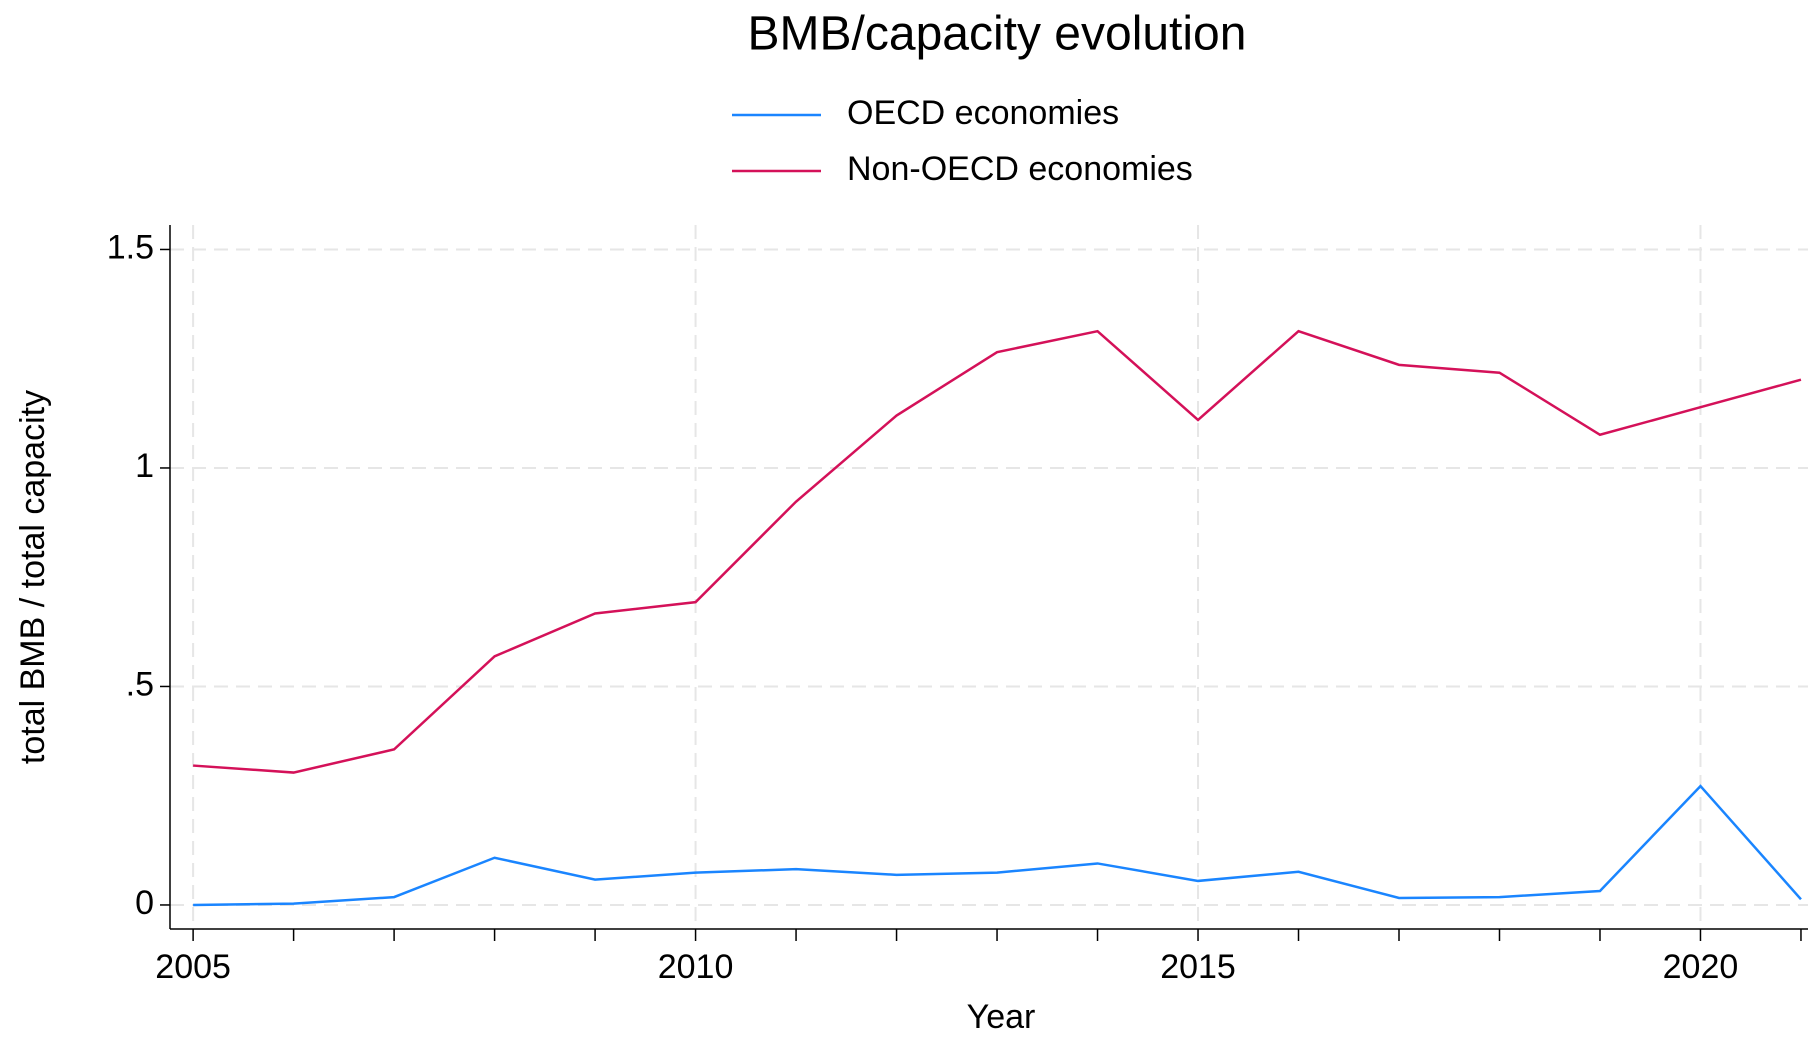 The width and height of the screenshot is (1808, 1037). I want to click on x-tick-label: 2015, so click(1198, 967).